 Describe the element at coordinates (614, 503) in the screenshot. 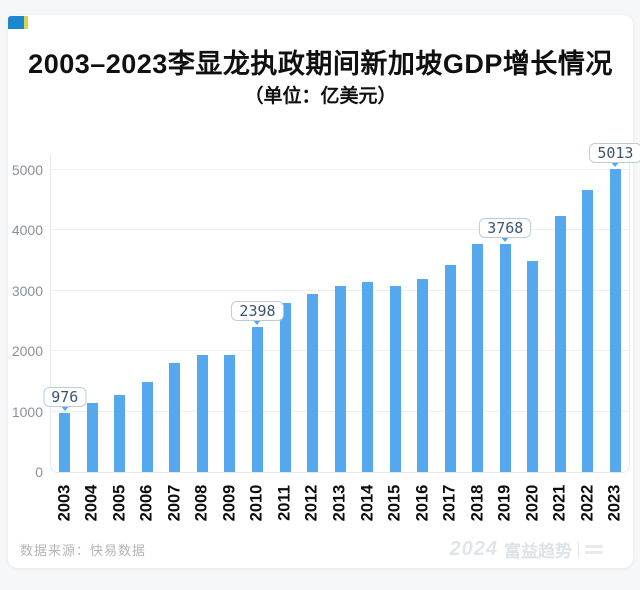

I see `x-tick-label-2023: 2023` at that location.